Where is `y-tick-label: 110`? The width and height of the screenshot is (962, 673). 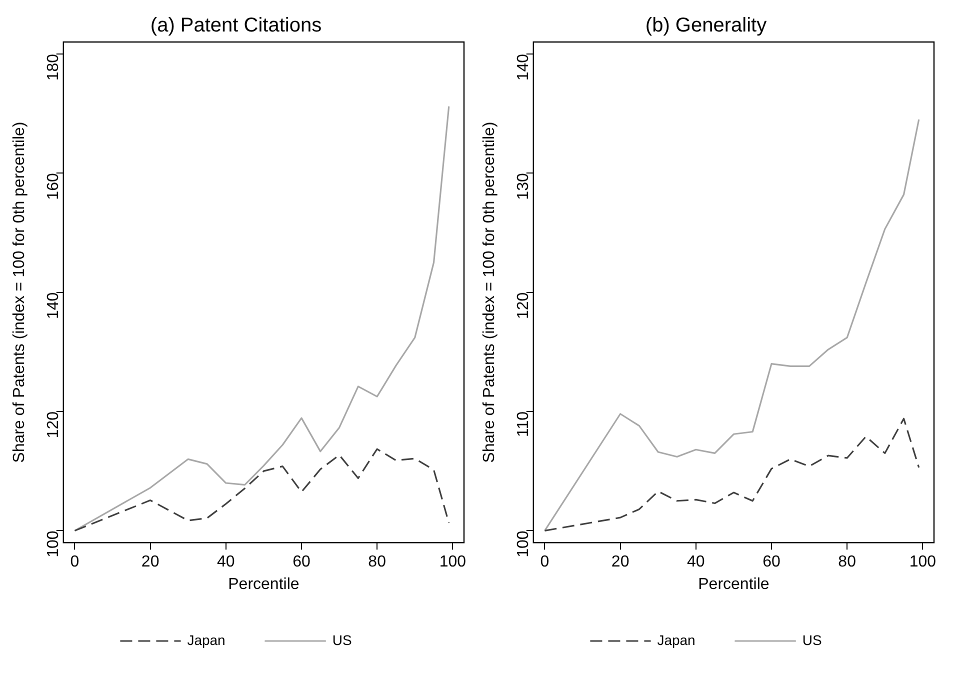
y-tick-label: 110 is located at coordinates (523, 424).